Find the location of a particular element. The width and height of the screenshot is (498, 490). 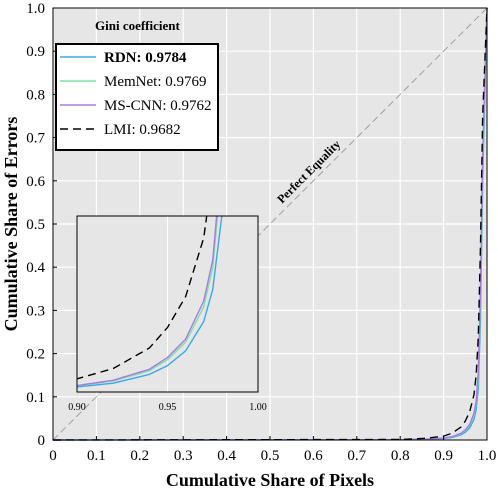

x-tick-label: 0.5 is located at coordinates (270, 456).